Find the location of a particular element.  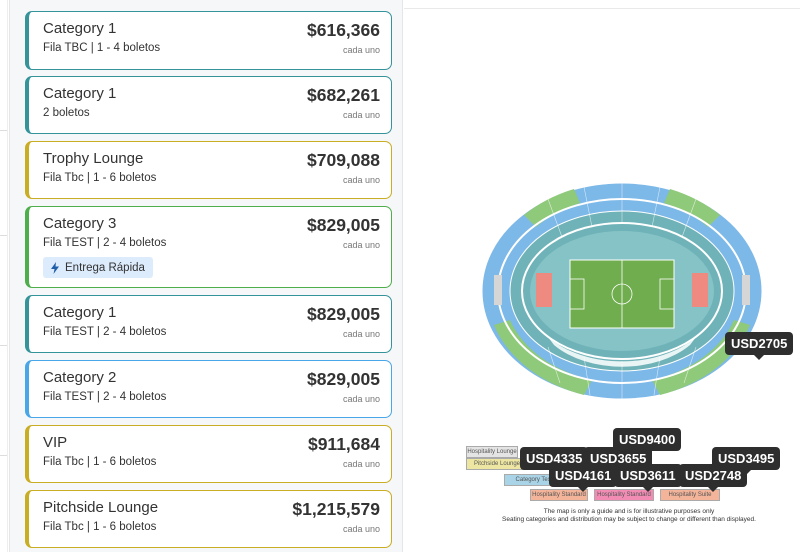

listing-card: Category 1 2 boletos $682,261 cada uno is located at coordinates (208, 105).